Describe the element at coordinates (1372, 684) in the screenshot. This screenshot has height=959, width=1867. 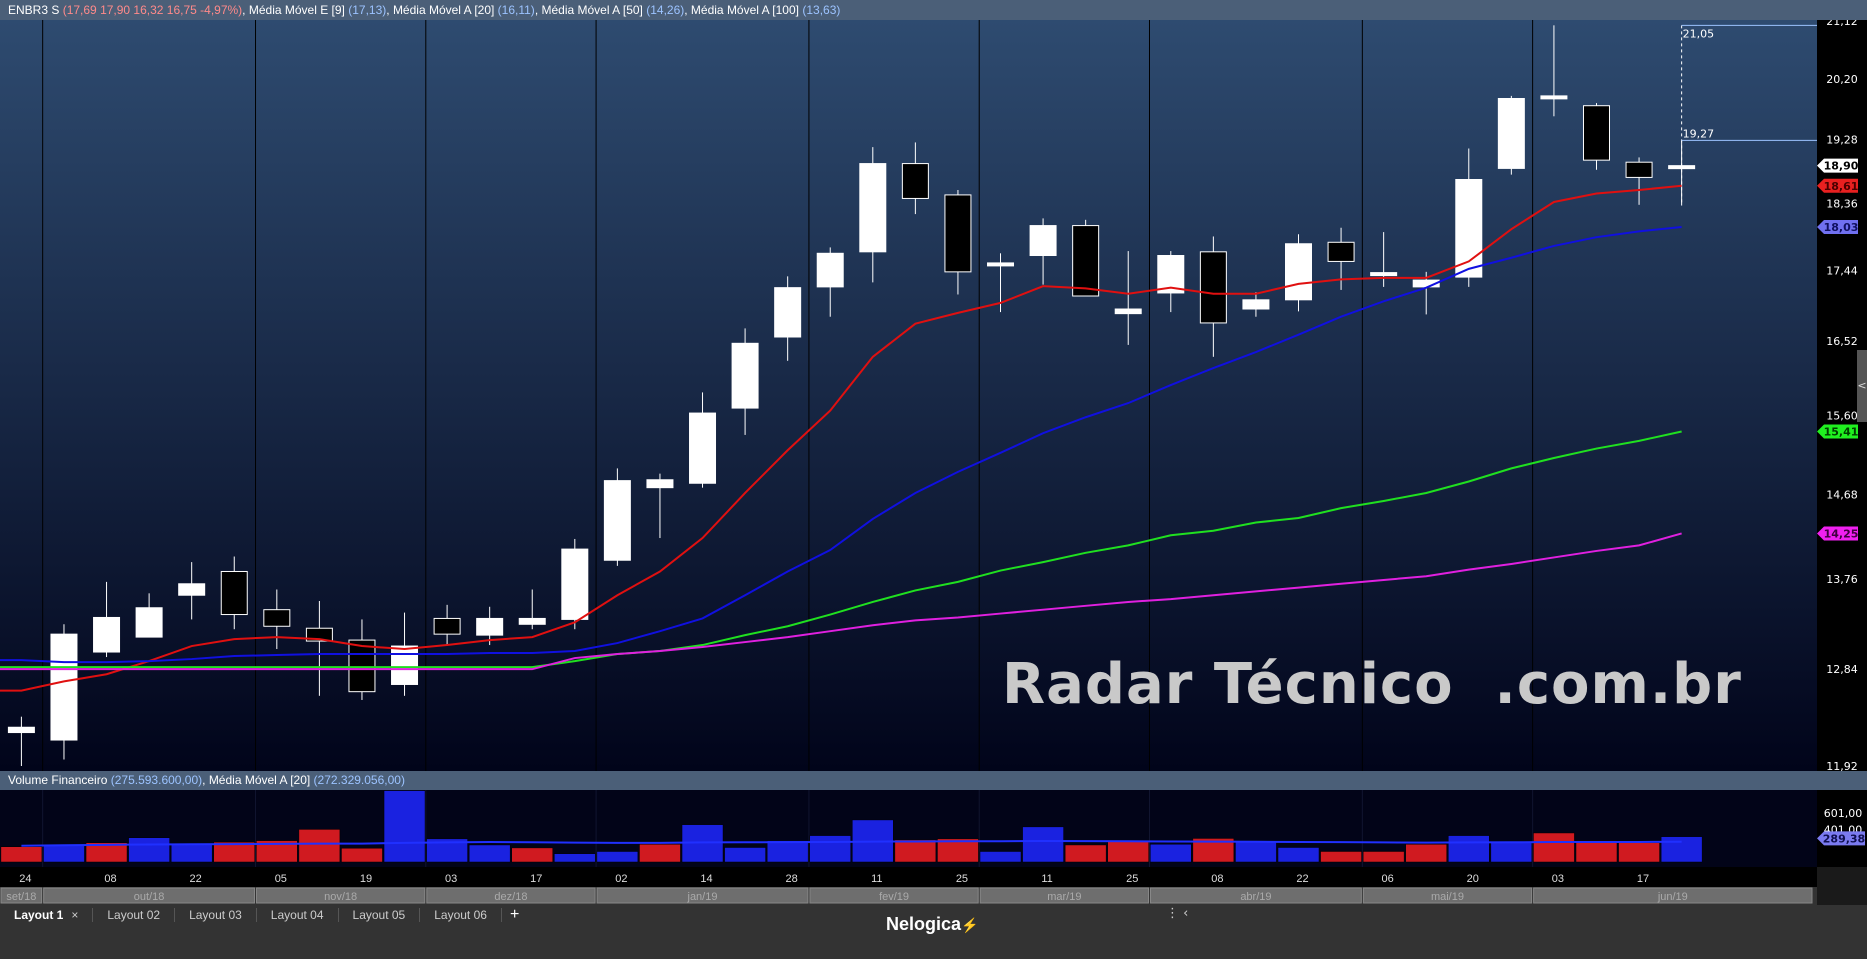
I see `watermark: Radar Técnico .com.br` at that location.